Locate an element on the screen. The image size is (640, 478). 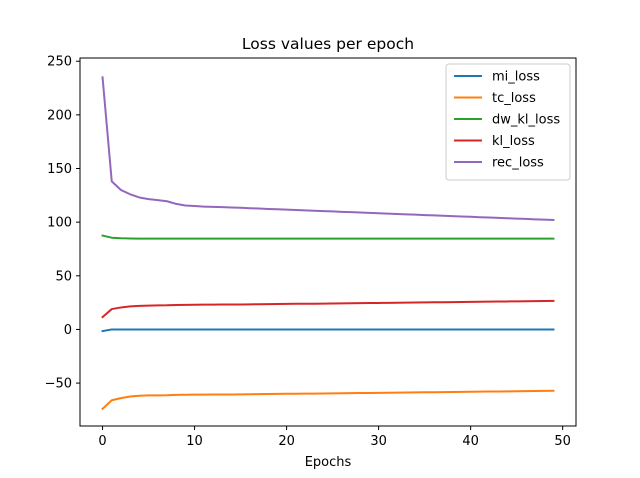
x-tick-label: 20 is located at coordinates (286, 441).